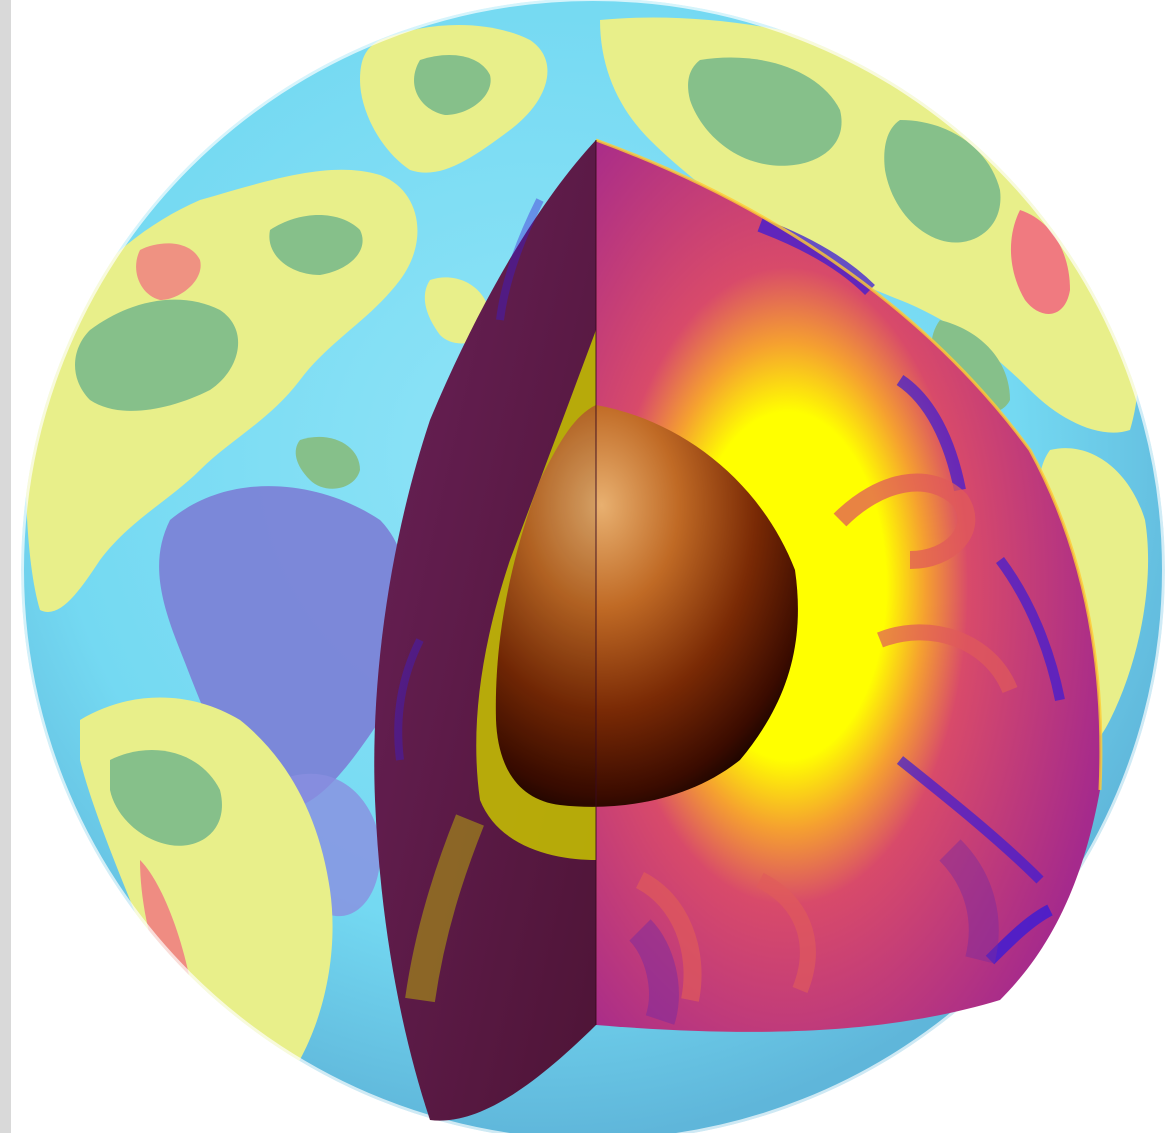 The image size is (1168, 1133). I want to click on inner-core, so click(646, 606).